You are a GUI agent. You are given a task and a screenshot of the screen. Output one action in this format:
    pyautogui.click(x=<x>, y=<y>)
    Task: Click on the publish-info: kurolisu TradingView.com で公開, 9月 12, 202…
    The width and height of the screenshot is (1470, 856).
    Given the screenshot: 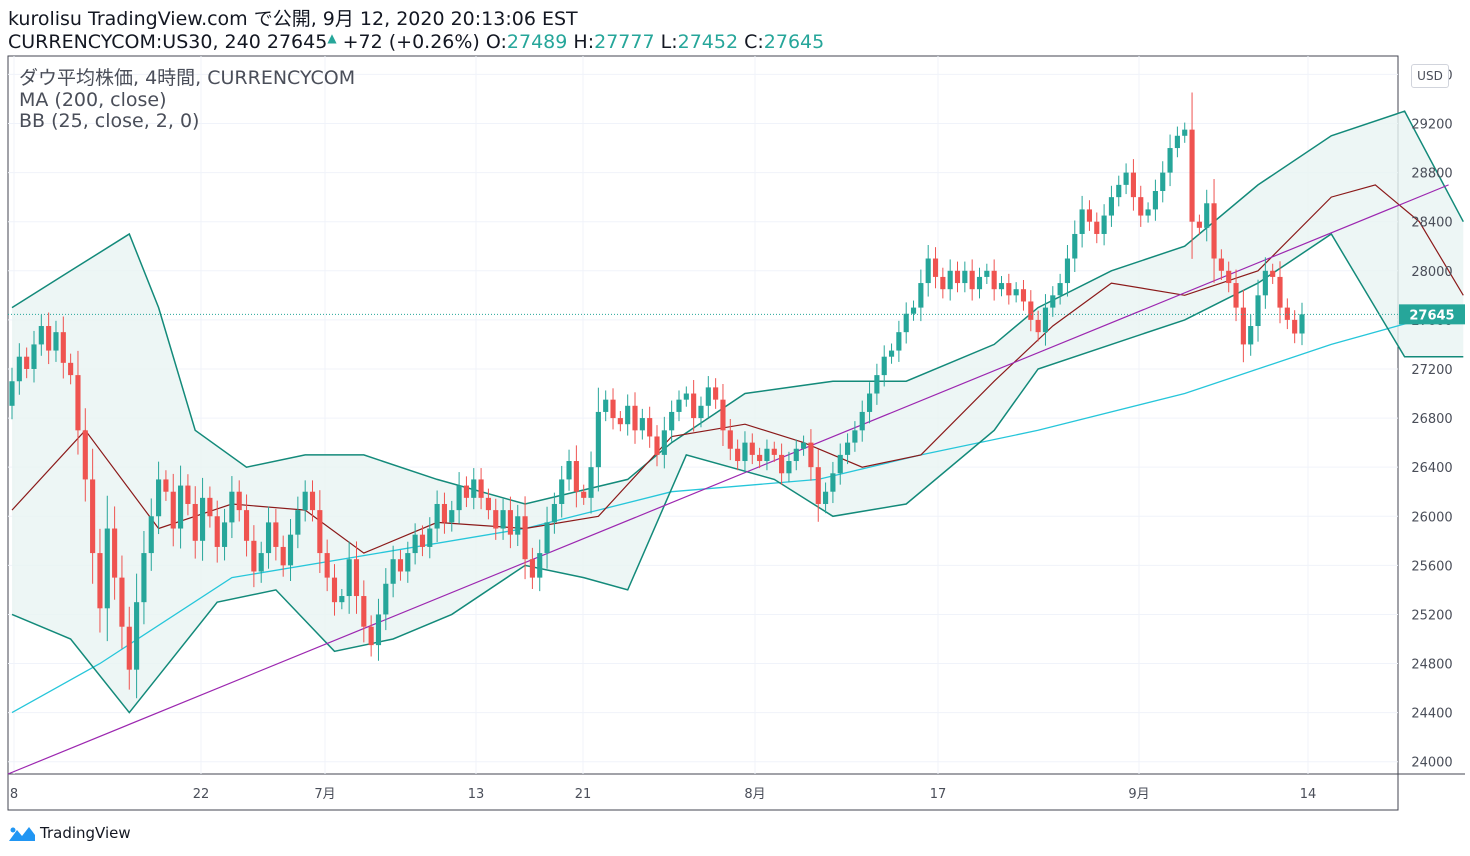 What is the action you would take?
    pyautogui.click(x=293, y=19)
    